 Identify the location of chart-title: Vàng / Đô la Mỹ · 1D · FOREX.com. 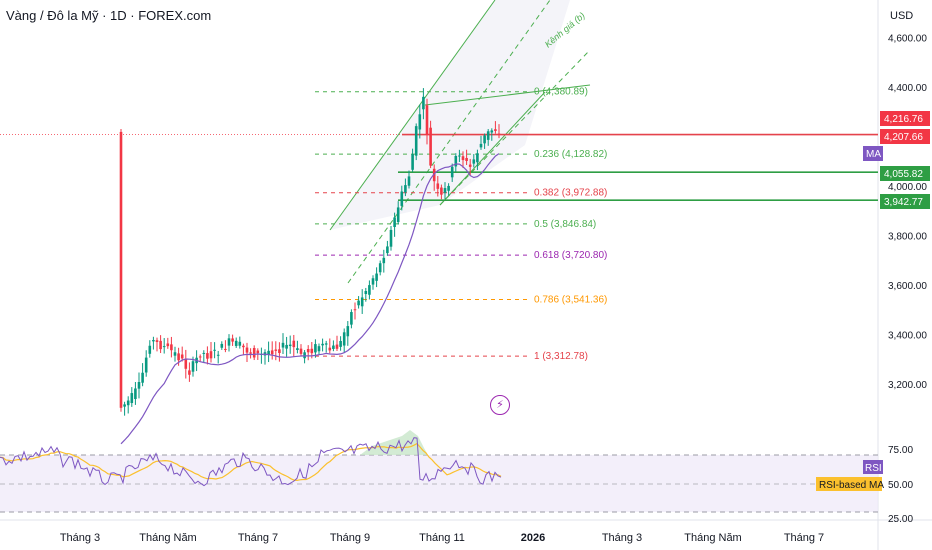
(109, 15).